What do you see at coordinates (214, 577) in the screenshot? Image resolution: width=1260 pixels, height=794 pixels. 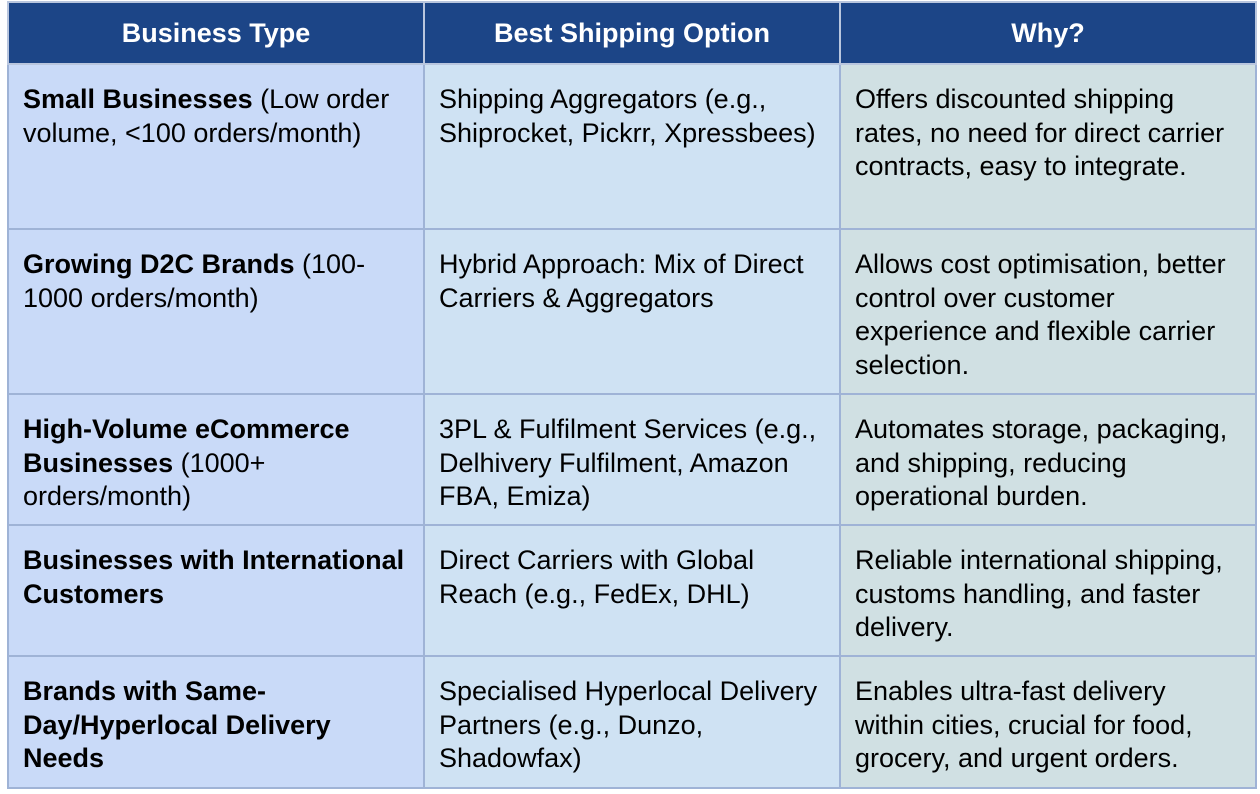 I see `business-type-name: Businesses with International Customers` at bounding box center [214, 577].